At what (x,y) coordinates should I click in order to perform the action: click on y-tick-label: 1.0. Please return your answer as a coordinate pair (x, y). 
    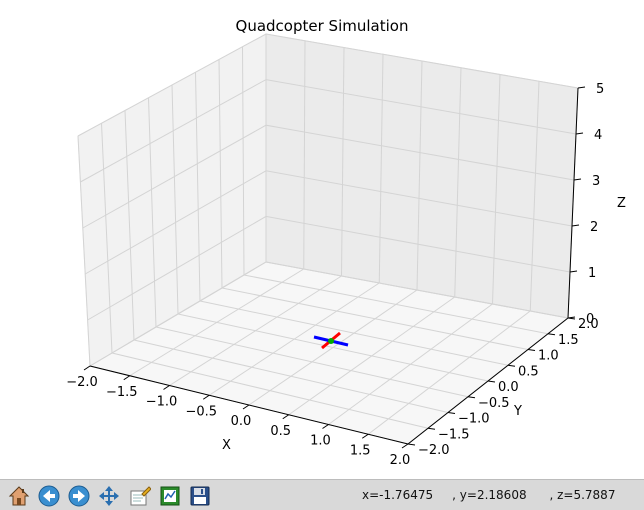
    Looking at the image, I should click on (548, 356).